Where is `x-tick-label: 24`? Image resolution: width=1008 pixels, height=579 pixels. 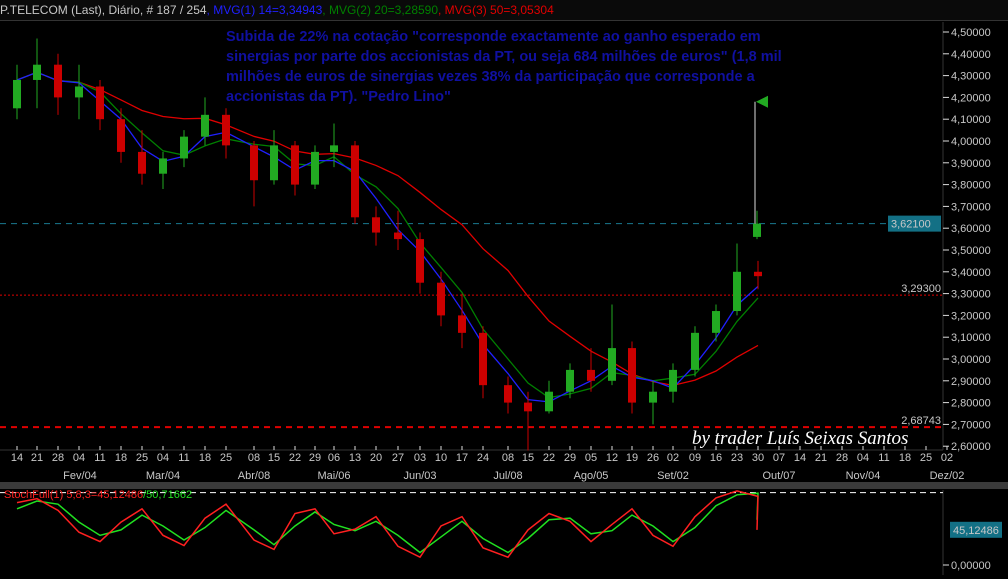
x-tick-label: 24 is located at coordinates (483, 458).